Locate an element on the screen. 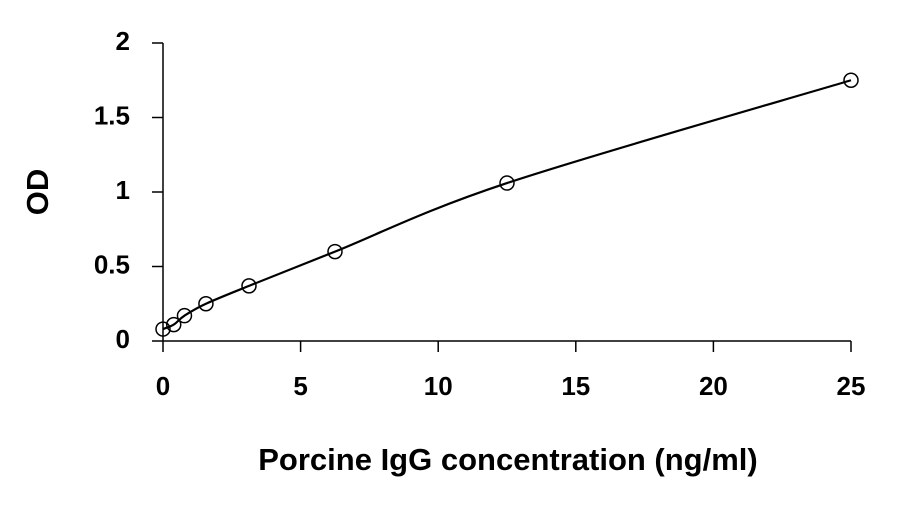 Image resolution: width=909 pixels, height=505 pixels. y-axis-title: OD is located at coordinates (37, 192).